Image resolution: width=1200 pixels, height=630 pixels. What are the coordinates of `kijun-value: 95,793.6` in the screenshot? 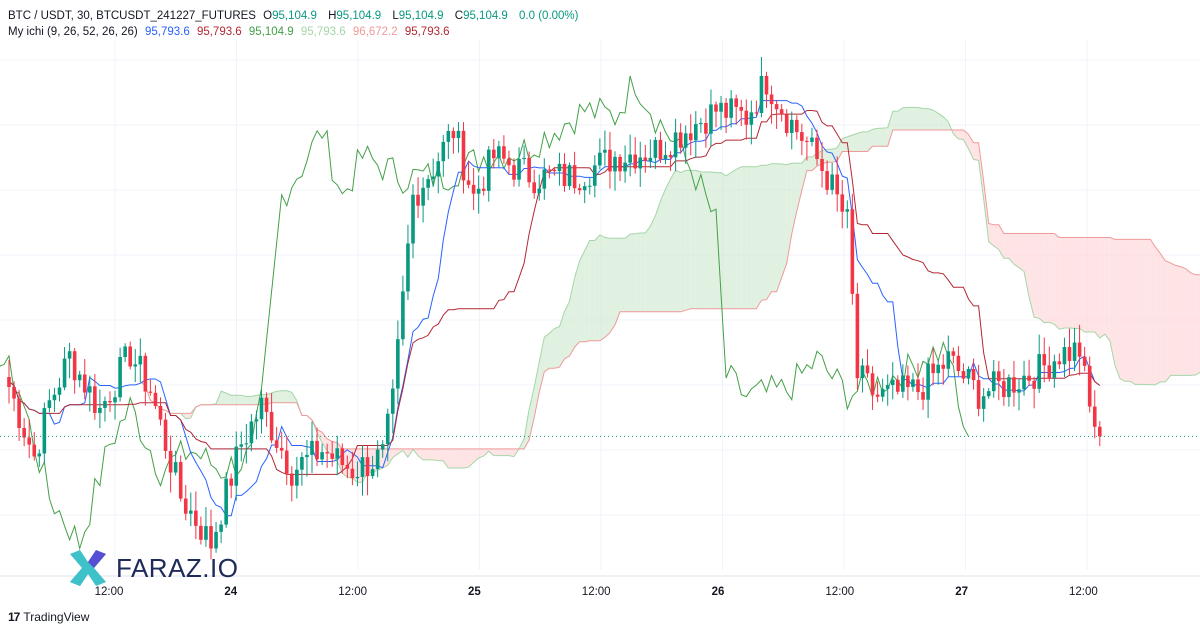 It's located at (219, 32).